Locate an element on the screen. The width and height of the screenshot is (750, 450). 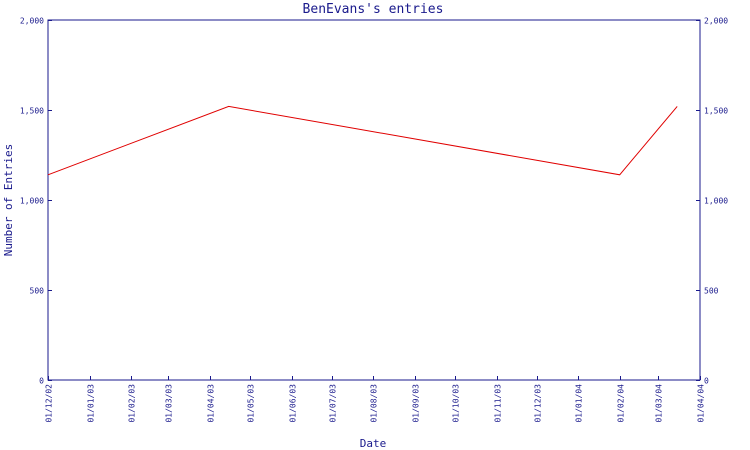
x-tick-label: 01/01/03 is located at coordinates (91, 403).